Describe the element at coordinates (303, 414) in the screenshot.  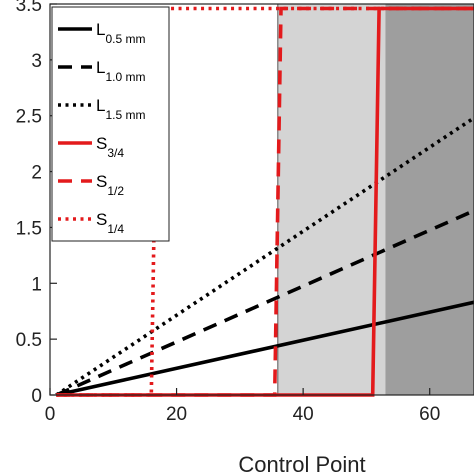
I see `x-tick-label: 40` at that location.